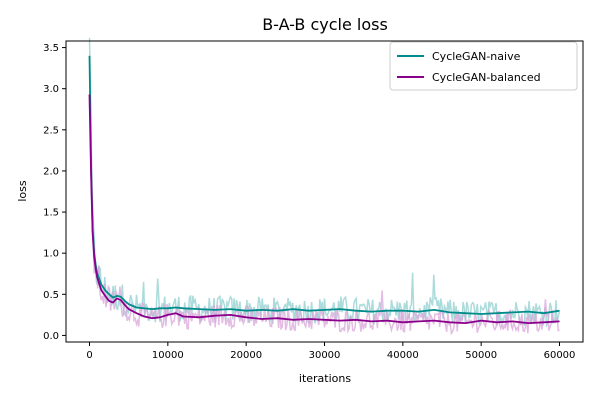 The height and width of the screenshot is (400, 600). Describe the element at coordinates (51, 213) in the screenshot. I see `y-tick-label: 1.5` at that location.